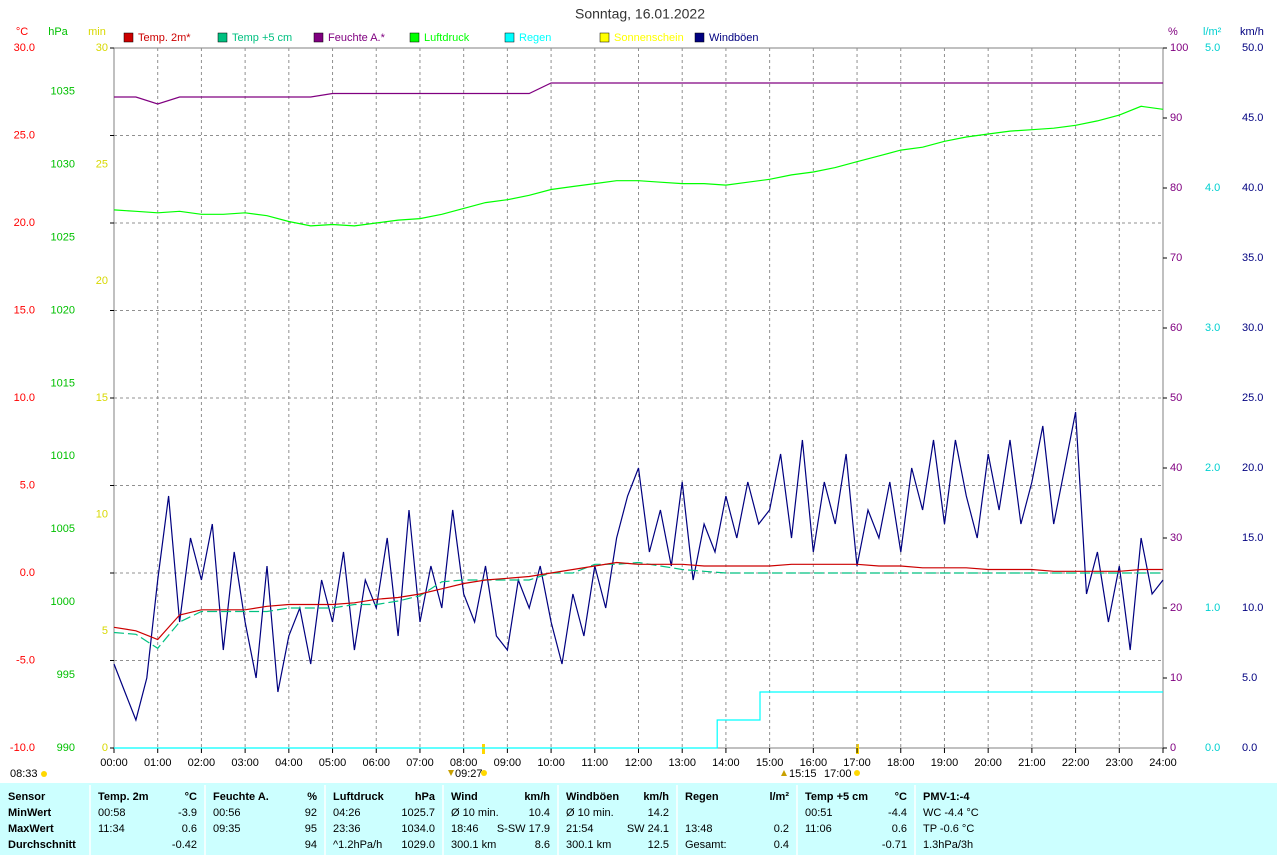  Describe the element at coordinates (1179, 48) in the screenshot. I see `y-tick-label: 100` at that location.